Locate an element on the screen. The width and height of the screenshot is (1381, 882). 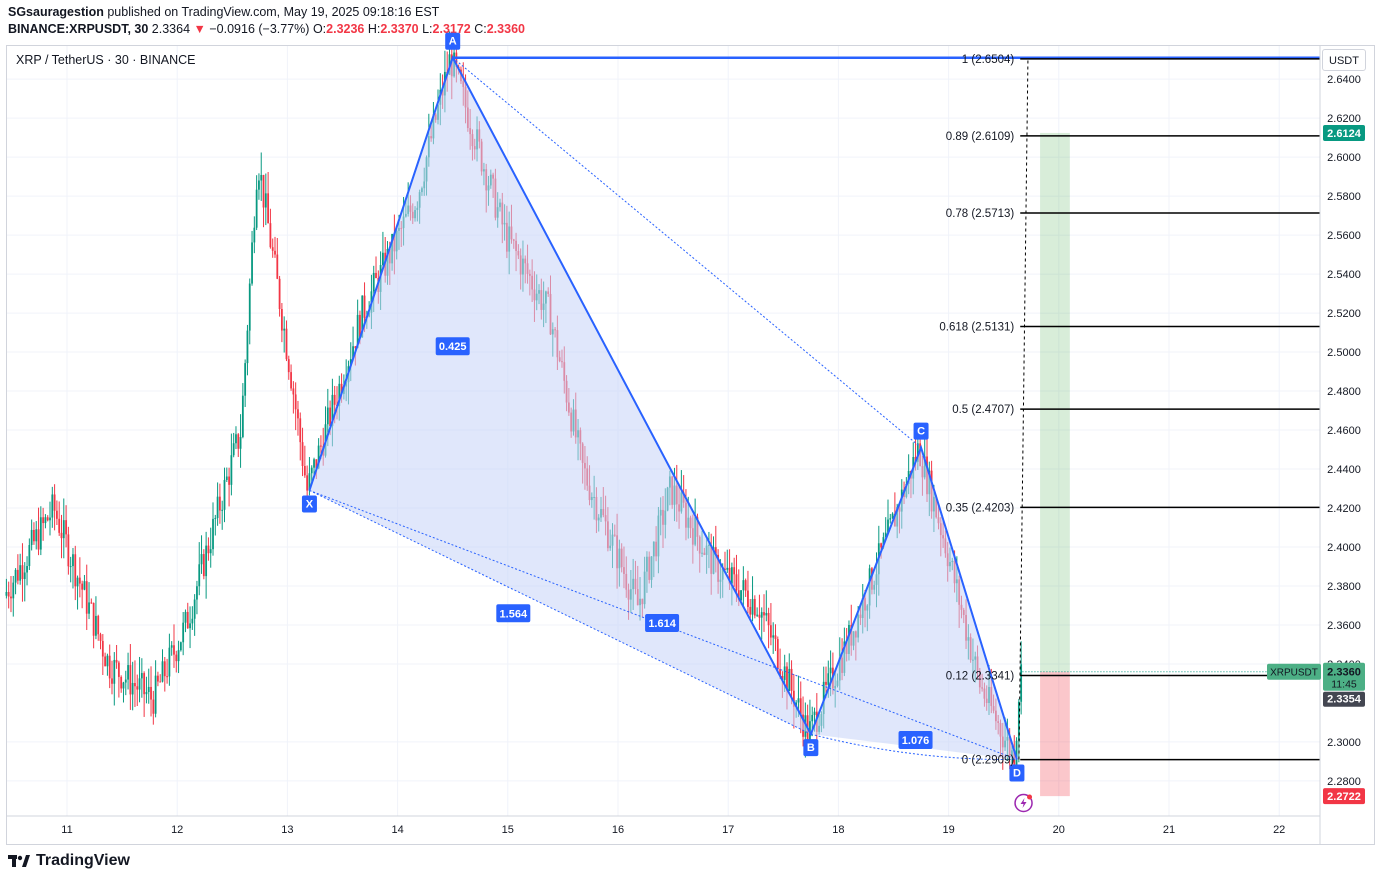
price-tag-label: 2.6124 is located at coordinates (1344, 134).